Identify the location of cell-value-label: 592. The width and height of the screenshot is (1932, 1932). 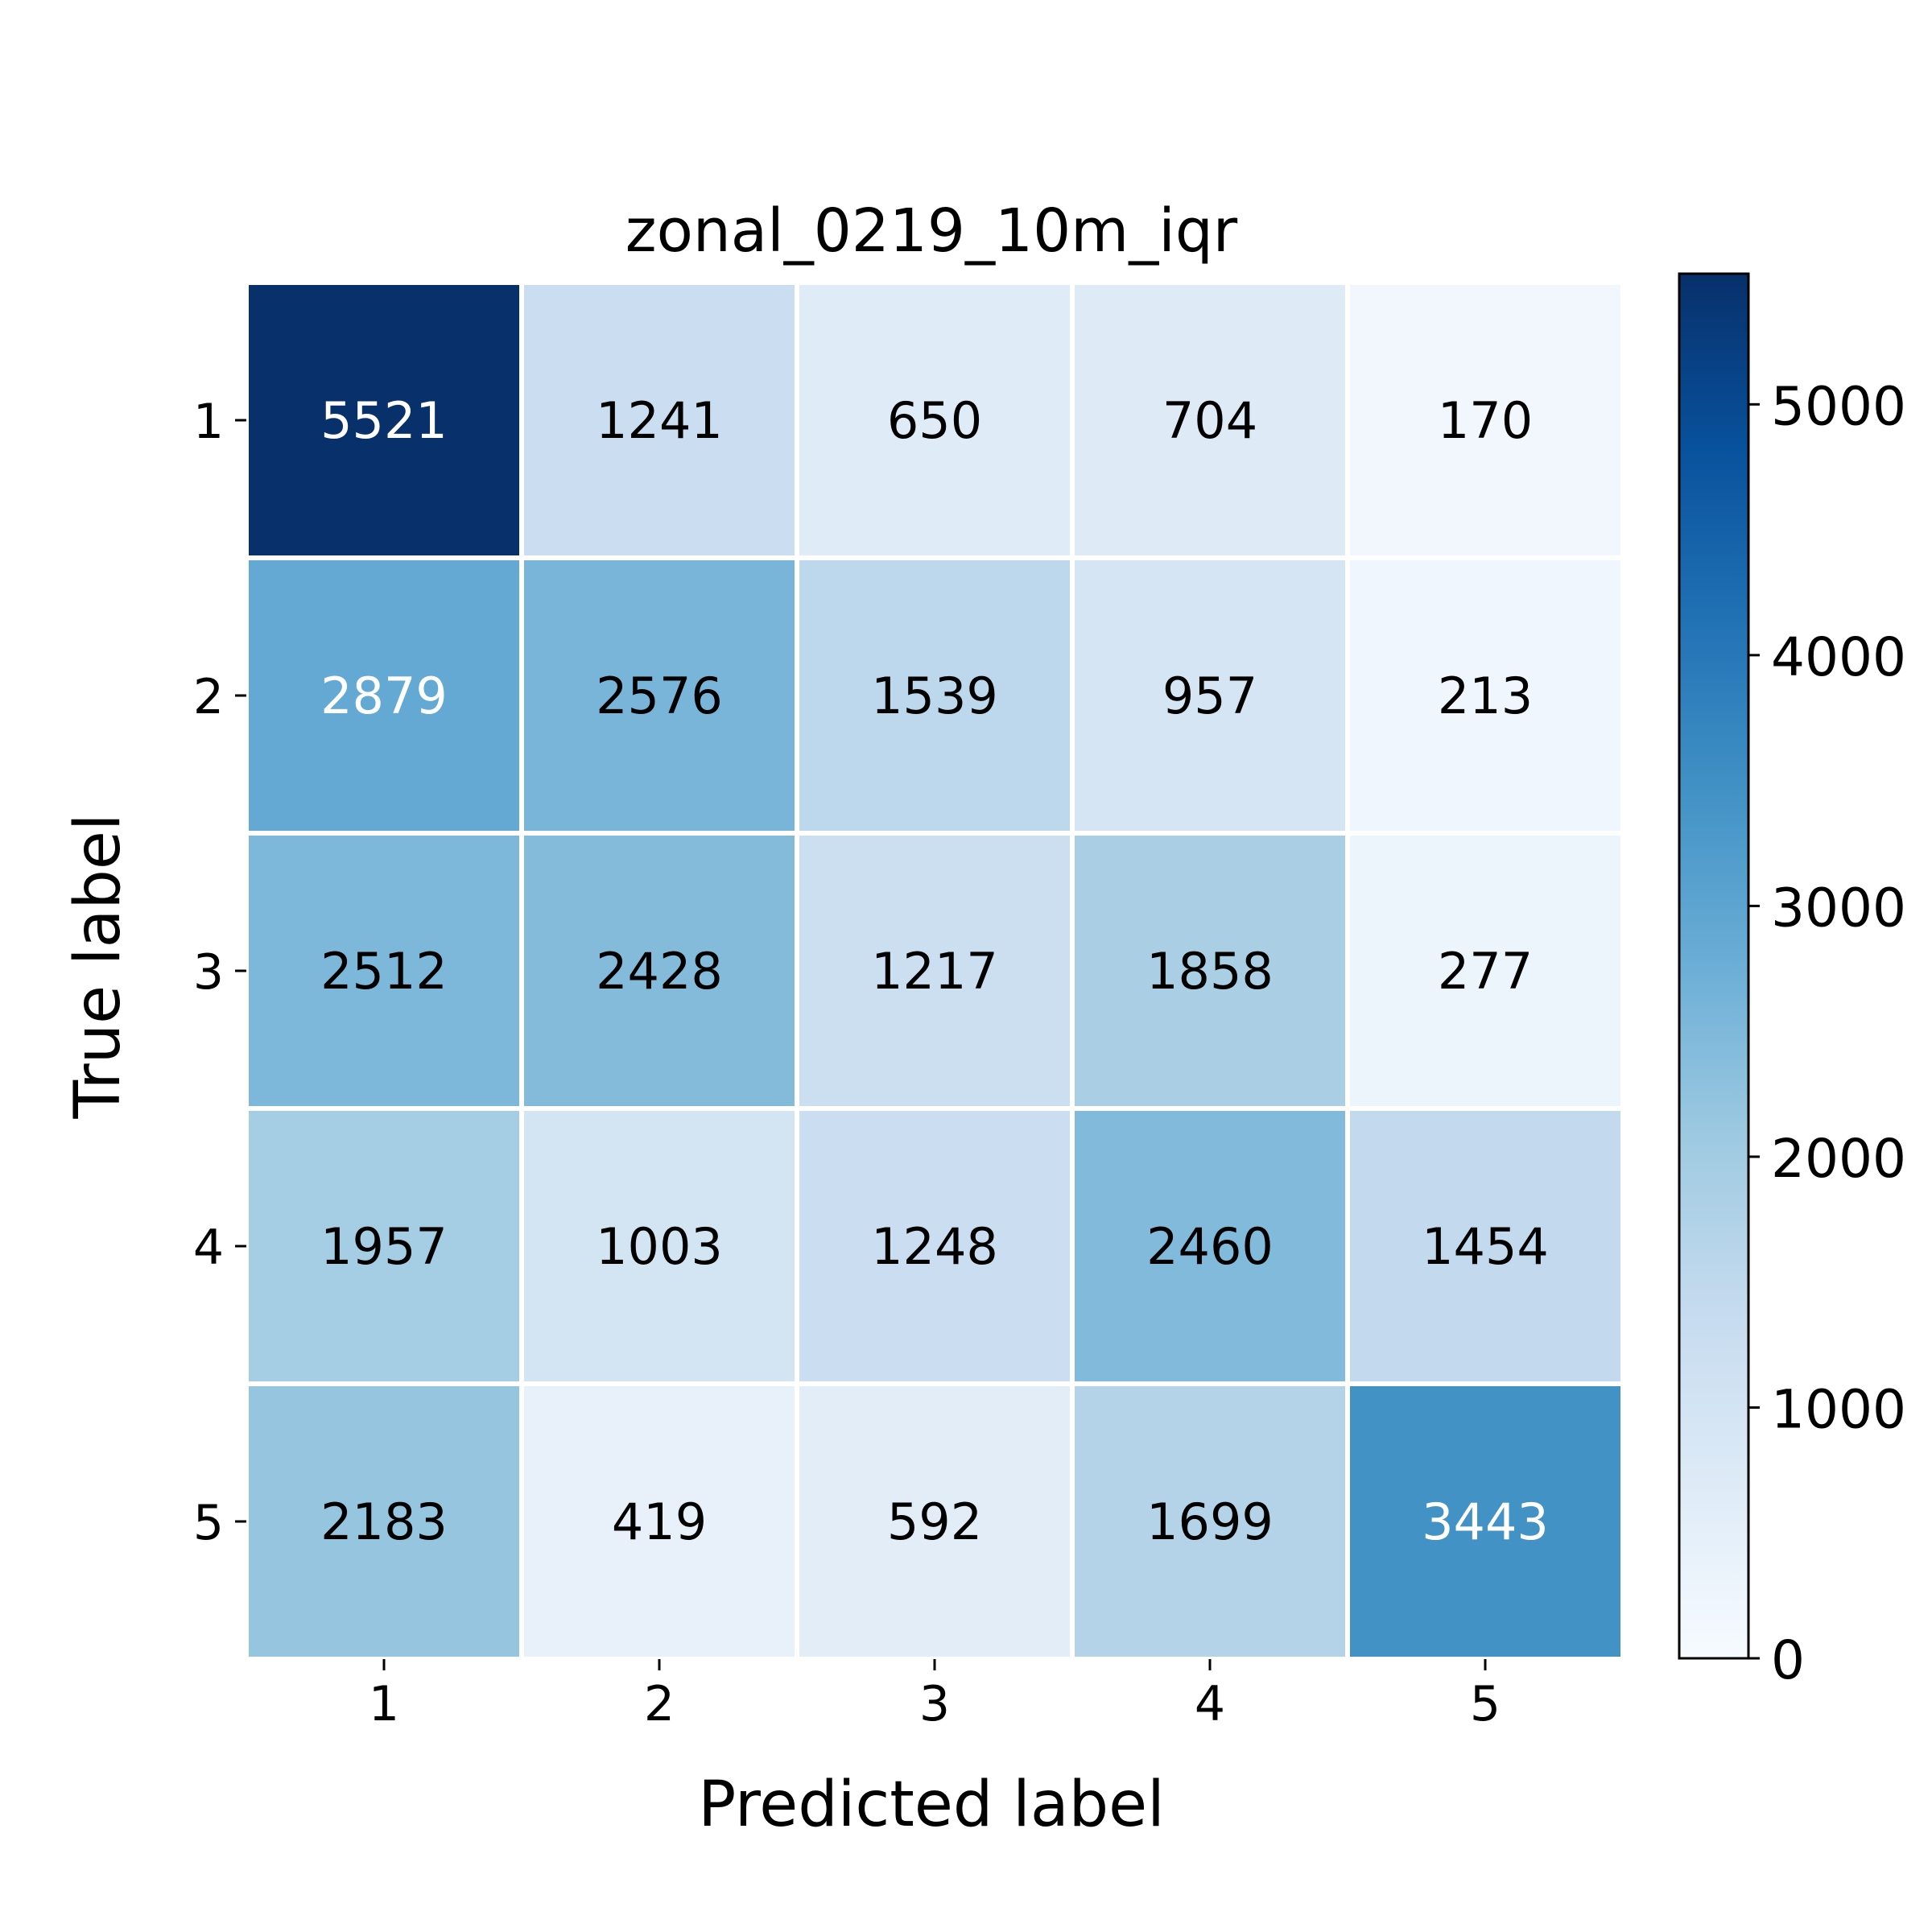
(934, 1521).